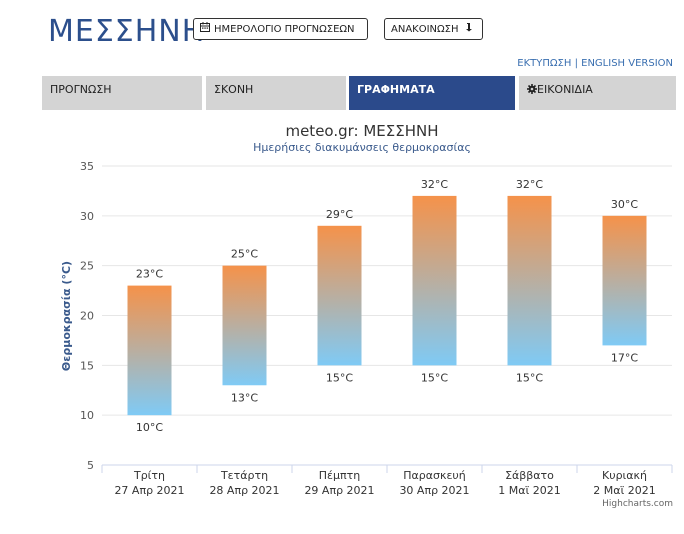 Image resolution: width=684 pixels, height=534 pixels. What do you see at coordinates (87, 216) in the screenshot?
I see `y-tick-label: 30` at bounding box center [87, 216].